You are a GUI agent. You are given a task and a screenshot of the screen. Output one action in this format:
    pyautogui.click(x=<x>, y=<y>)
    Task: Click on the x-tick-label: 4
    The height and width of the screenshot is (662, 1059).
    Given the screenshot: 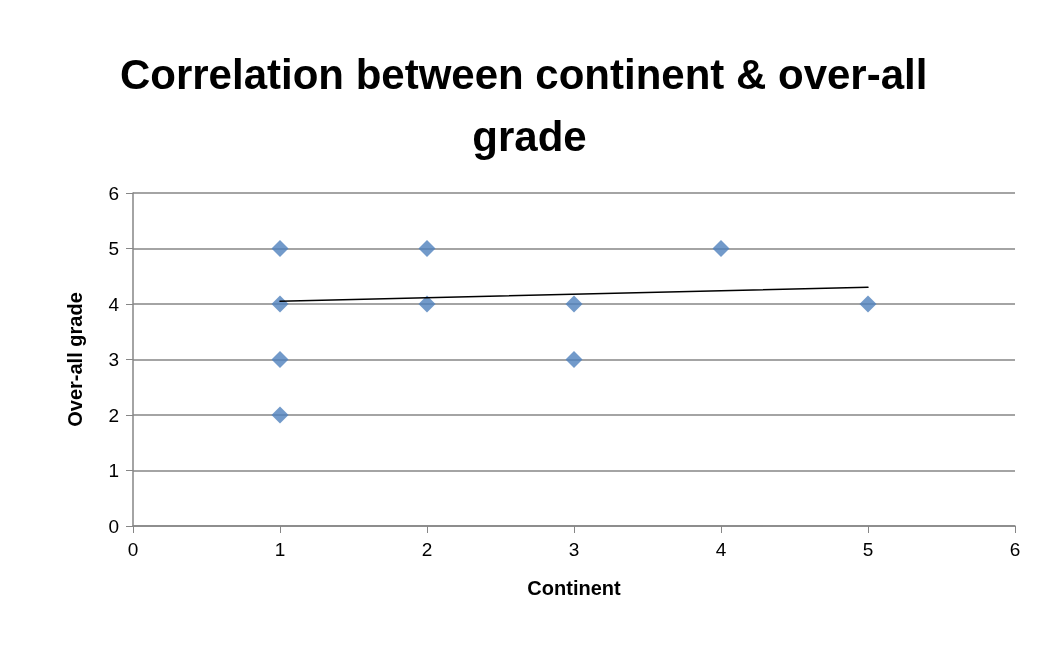 What is the action you would take?
    pyautogui.click(x=721, y=549)
    